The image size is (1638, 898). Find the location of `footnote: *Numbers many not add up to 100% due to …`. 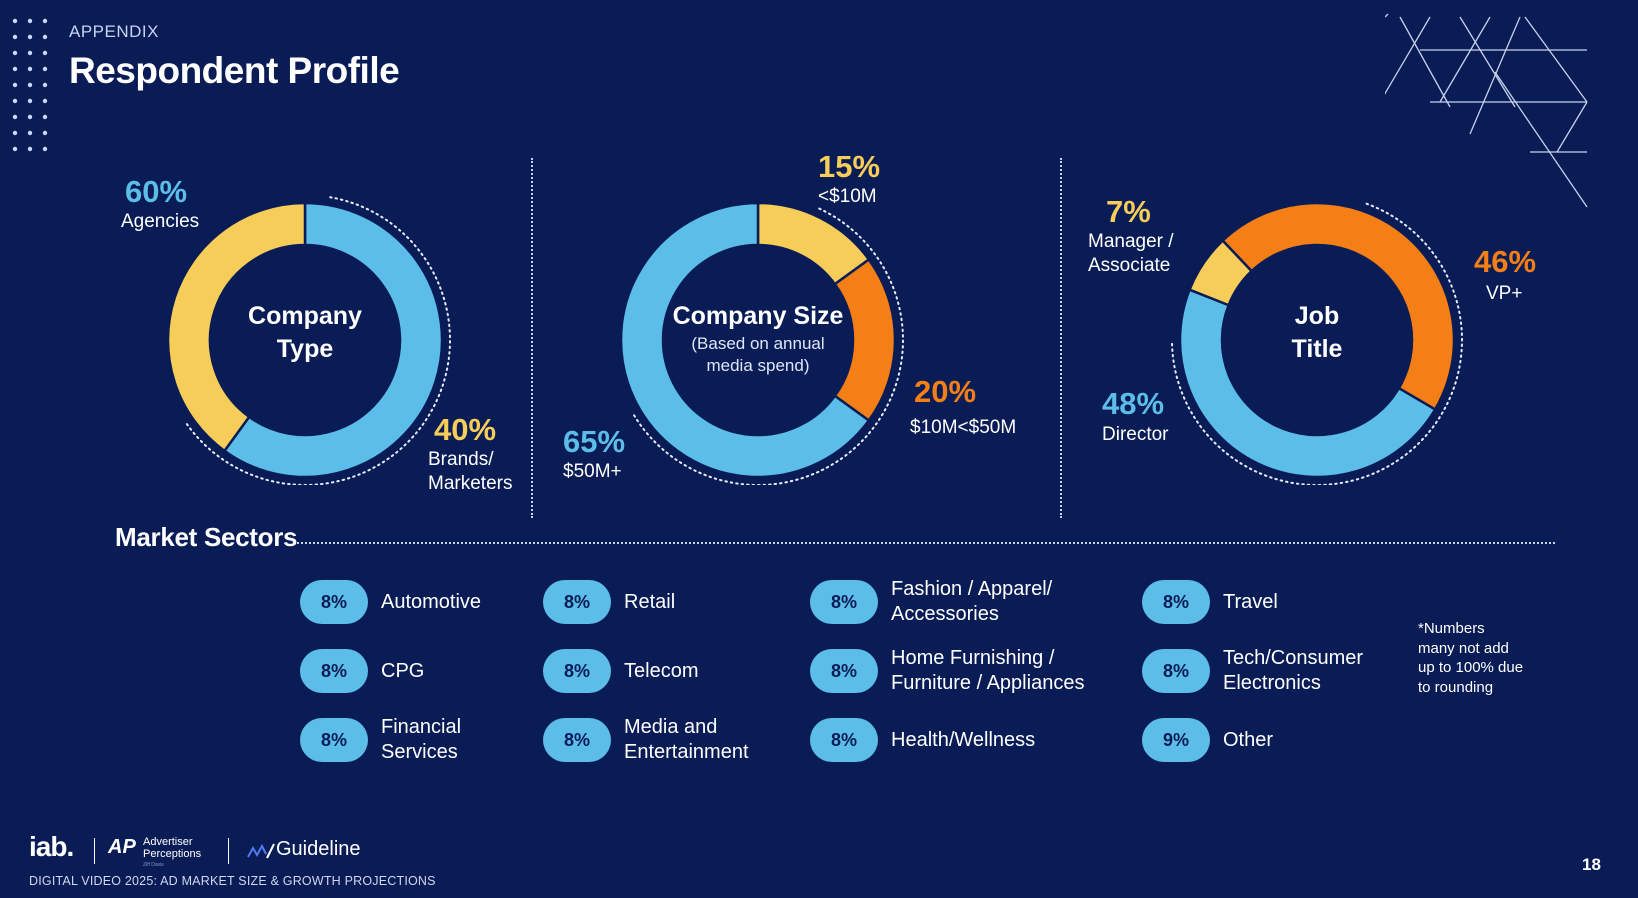

footnote: *Numbers many not add up to 100% due to … is located at coordinates (1470, 658).